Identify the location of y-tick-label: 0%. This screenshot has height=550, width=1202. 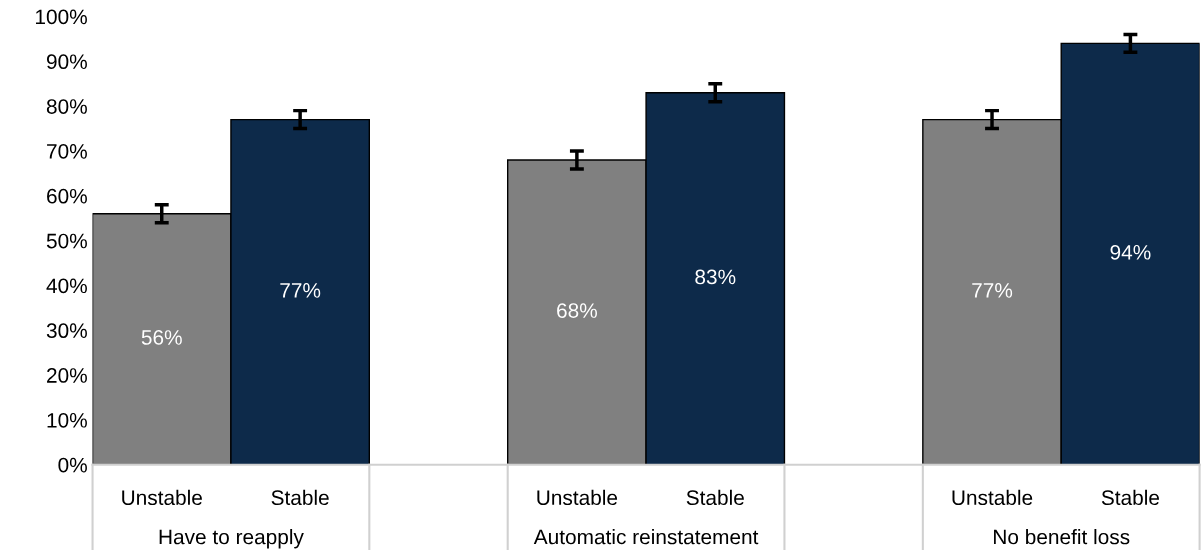
(72, 465).